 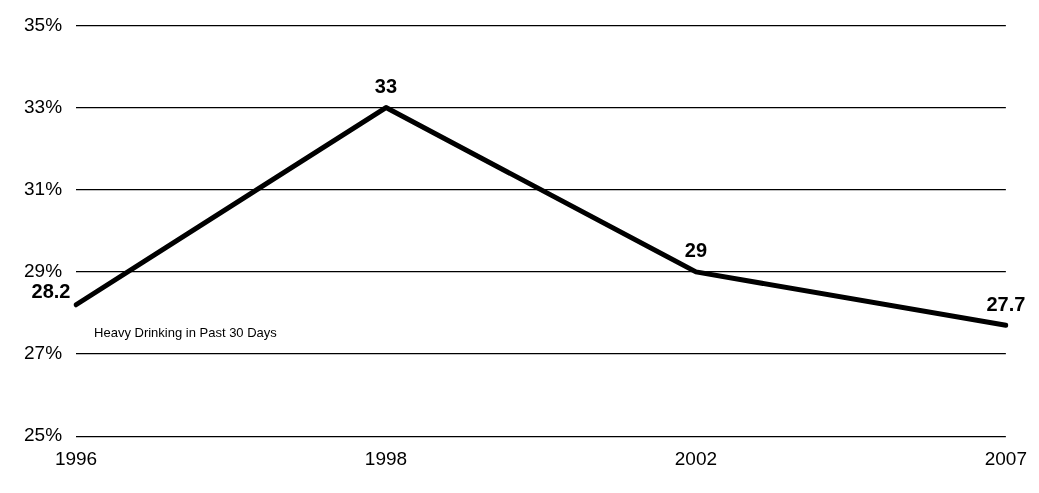 What do you see at coordinates (43, 188) in the screenshot?
I see `y-tick-label: 31%` at bounding box center [43, 188].